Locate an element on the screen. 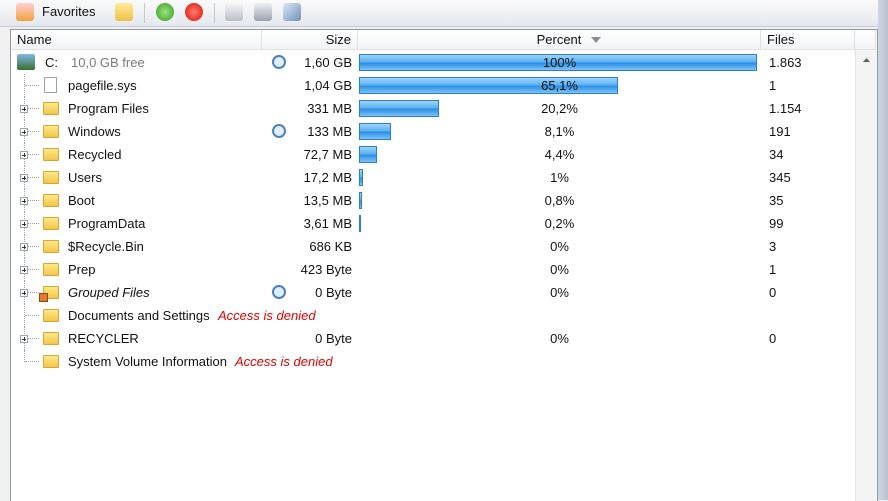  refresh-button is located at coordinates (165, 12).